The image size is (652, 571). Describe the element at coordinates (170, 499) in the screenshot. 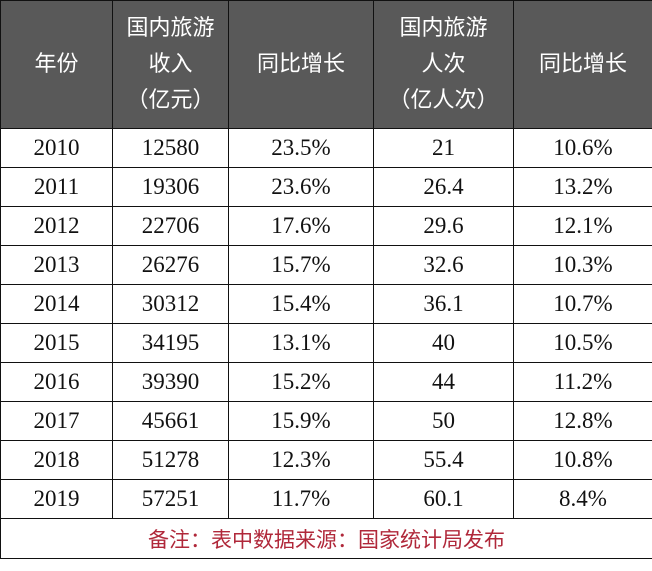

I see `table-cell: 57251` at that location.